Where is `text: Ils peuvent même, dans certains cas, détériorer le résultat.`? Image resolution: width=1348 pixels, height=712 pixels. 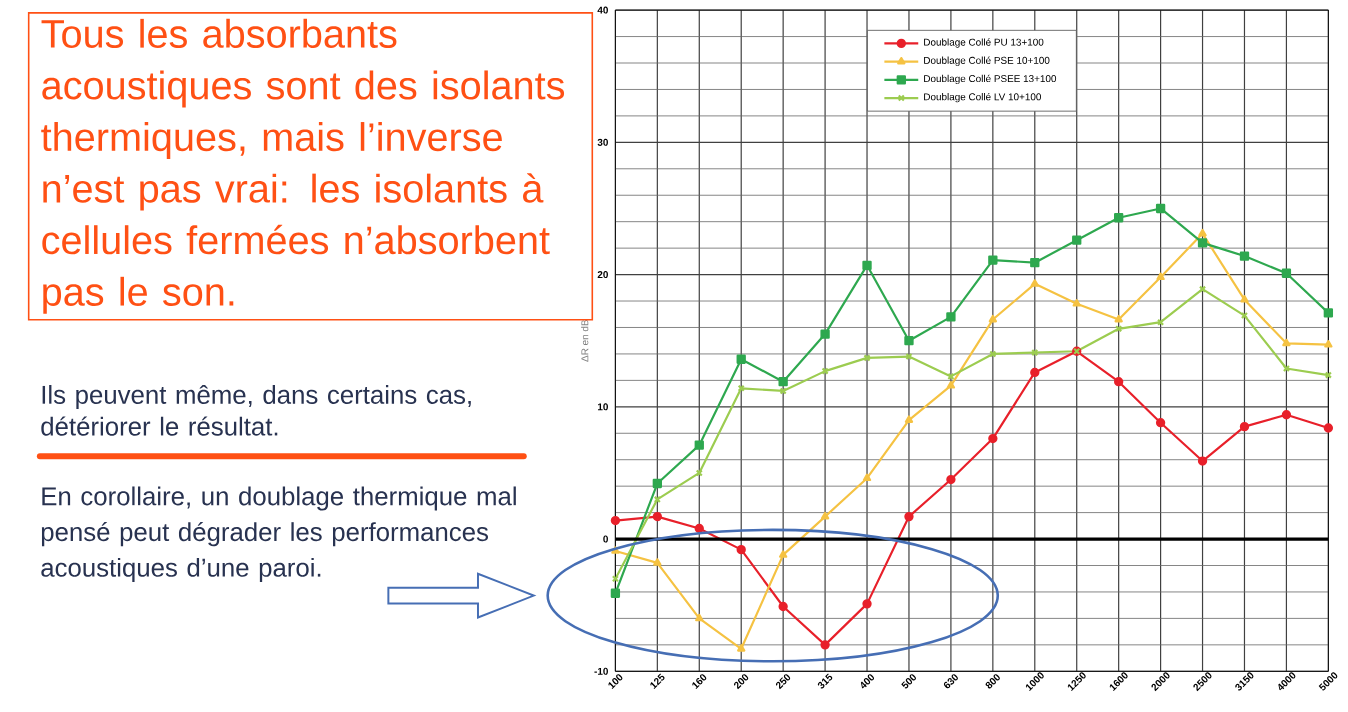
text: Ils peuvent même, dans certains cas, détériorer le résultat. is located at coordinates (256, 411).